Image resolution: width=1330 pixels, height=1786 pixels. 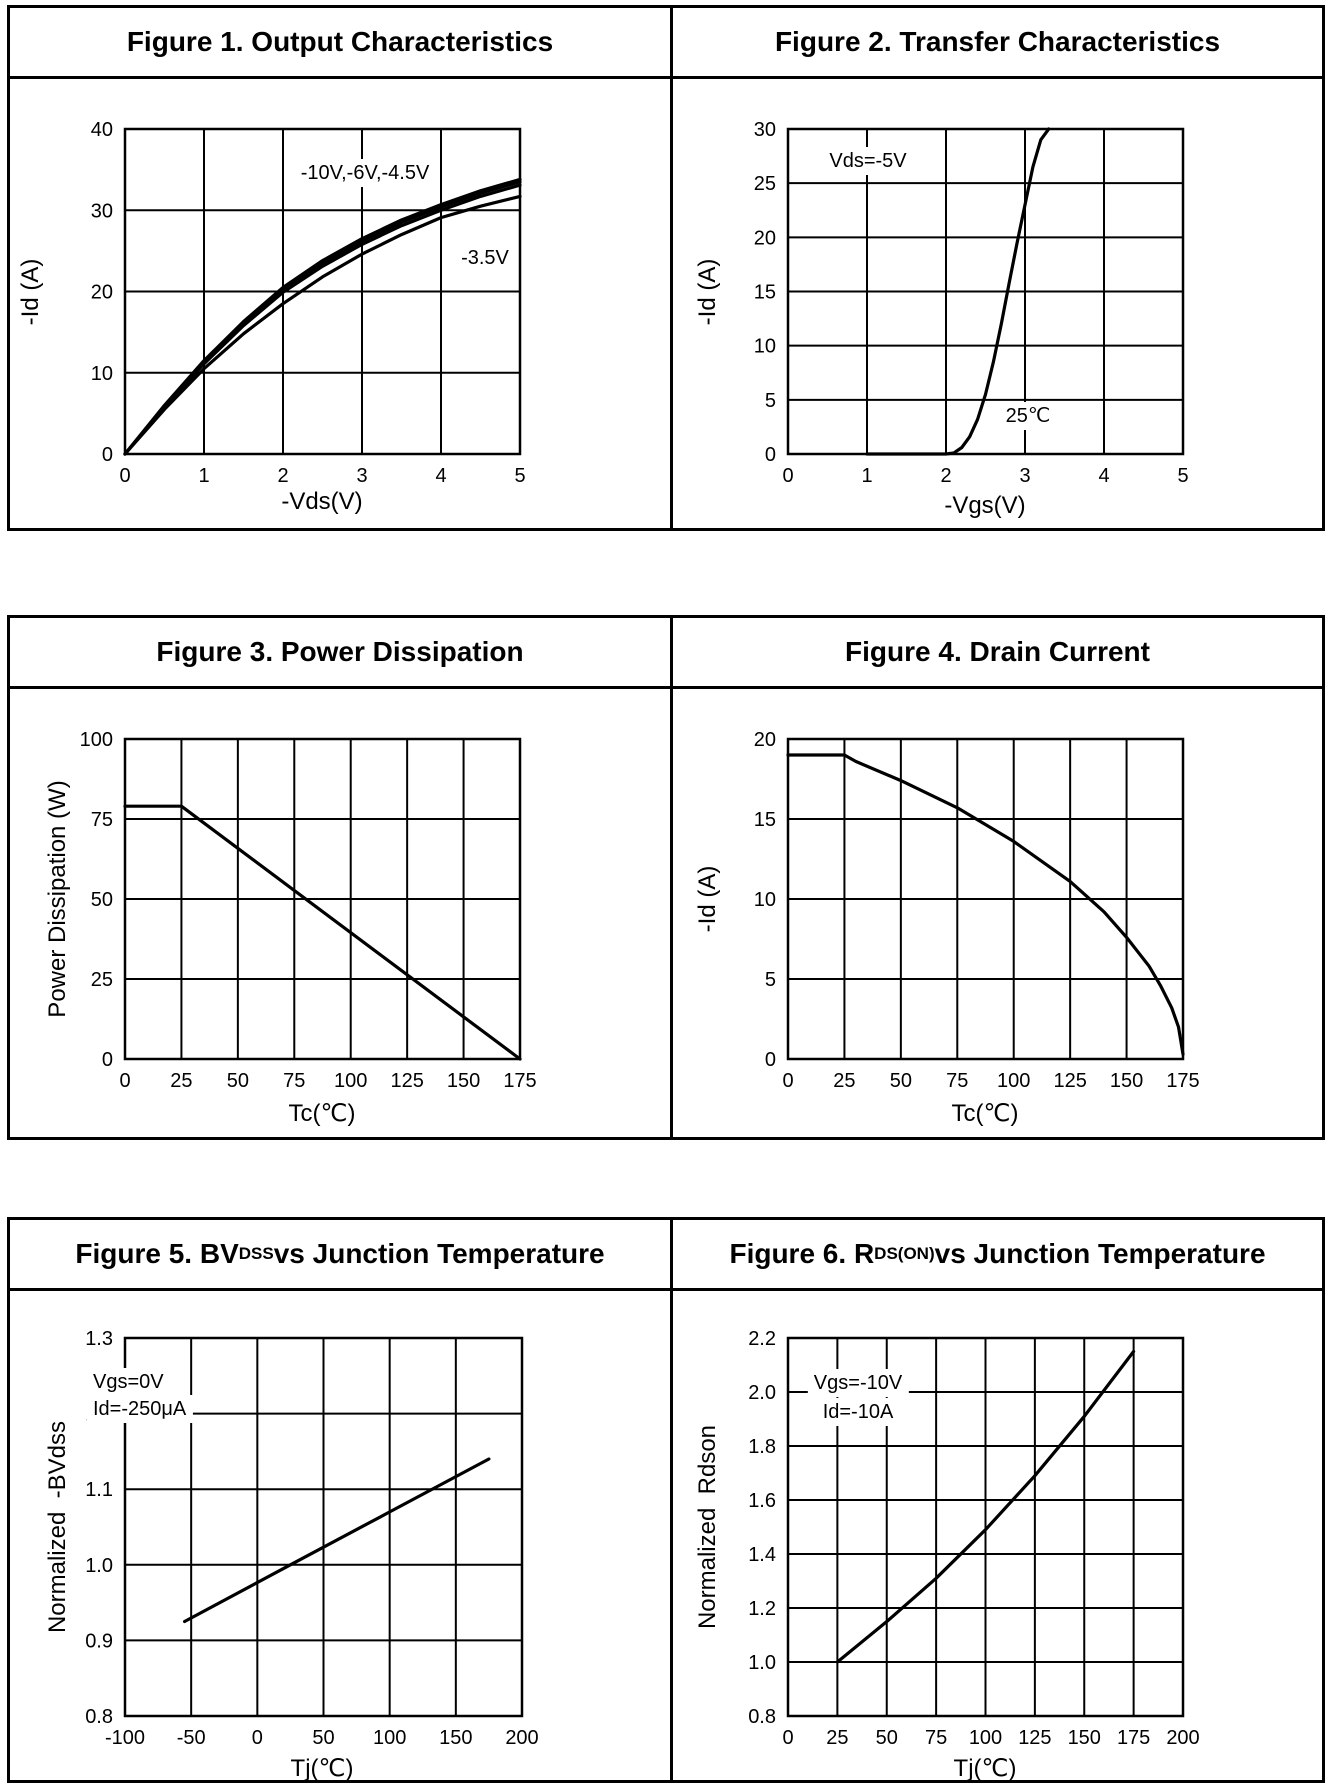 What do you see at coordinates (765, 130) in the screenshot?
I see `y-tick-label: 30` at bounding box center [765, 130].